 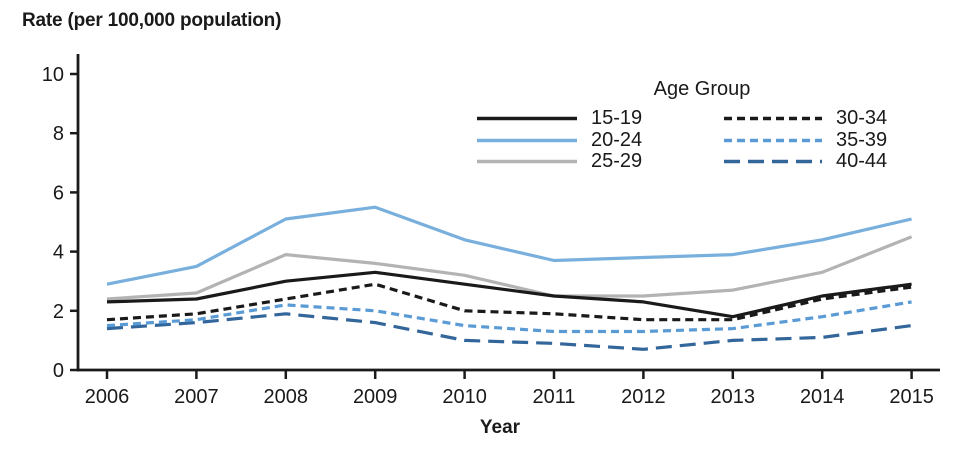 I want to click on legend-item-40-44: 40-44, so click(x=805, y=161).